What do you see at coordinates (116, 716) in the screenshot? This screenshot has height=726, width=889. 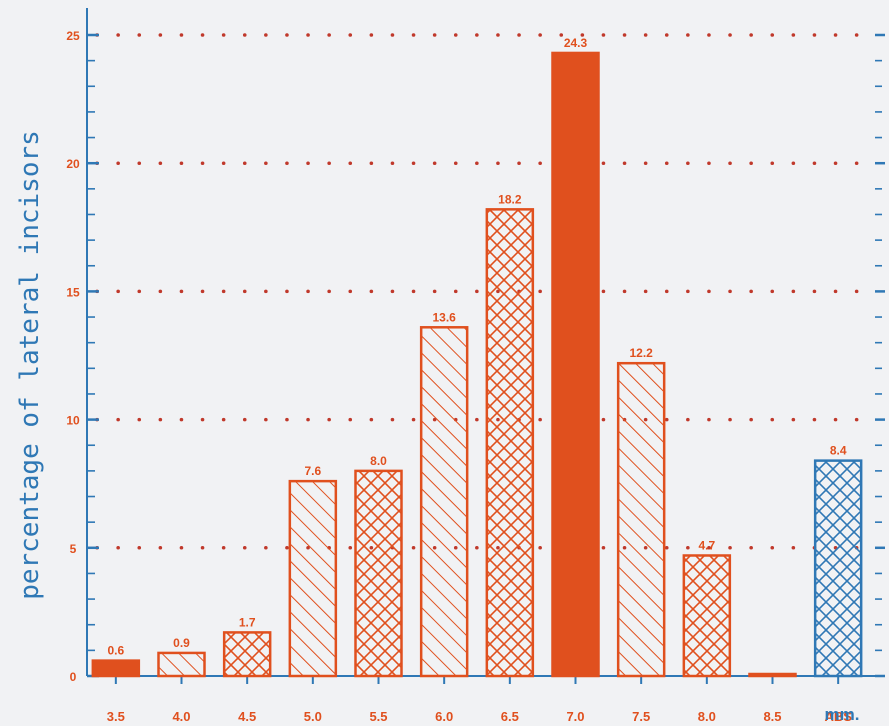 I see `x-tick-label: 3.5` at bounding box center [116, 716].